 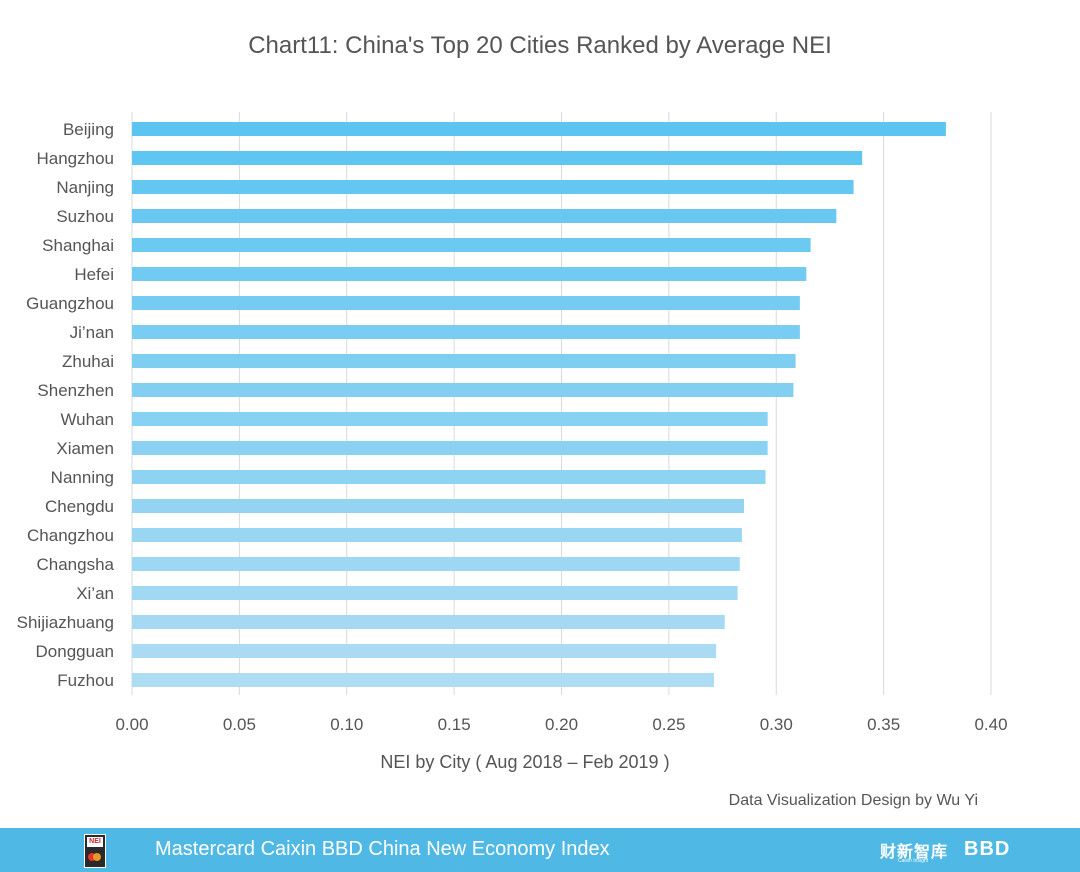 I want to click on category-label: Changzhou, so click(x=70, y=535).